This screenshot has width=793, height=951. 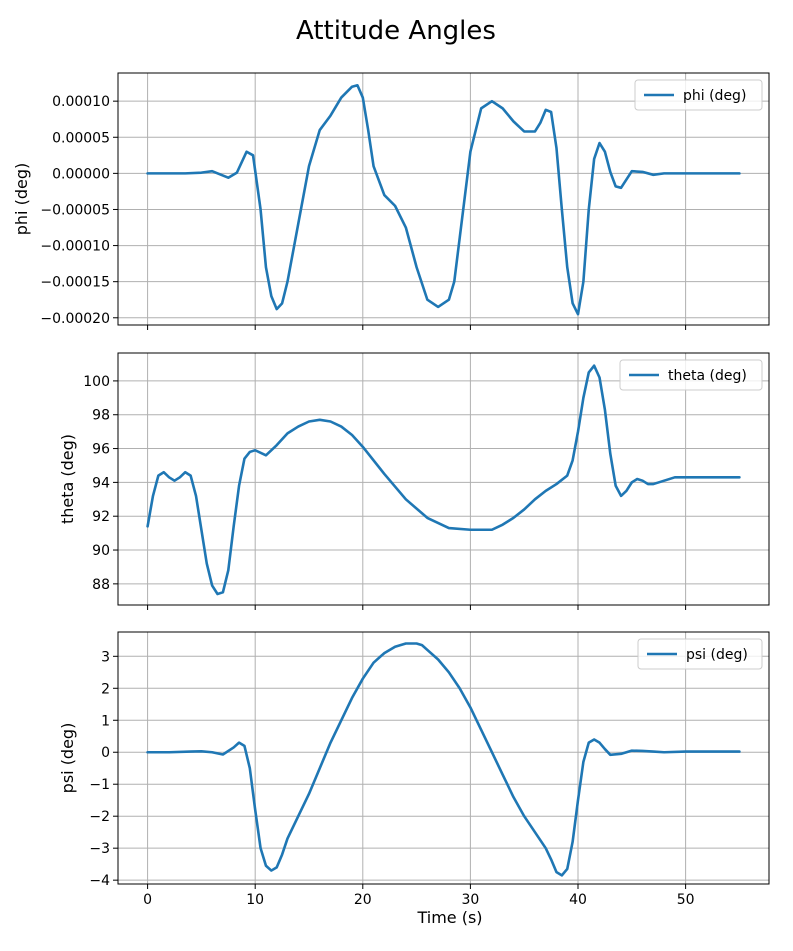 I want to click on x-tick-label: 20, so click(x=363, y=900).